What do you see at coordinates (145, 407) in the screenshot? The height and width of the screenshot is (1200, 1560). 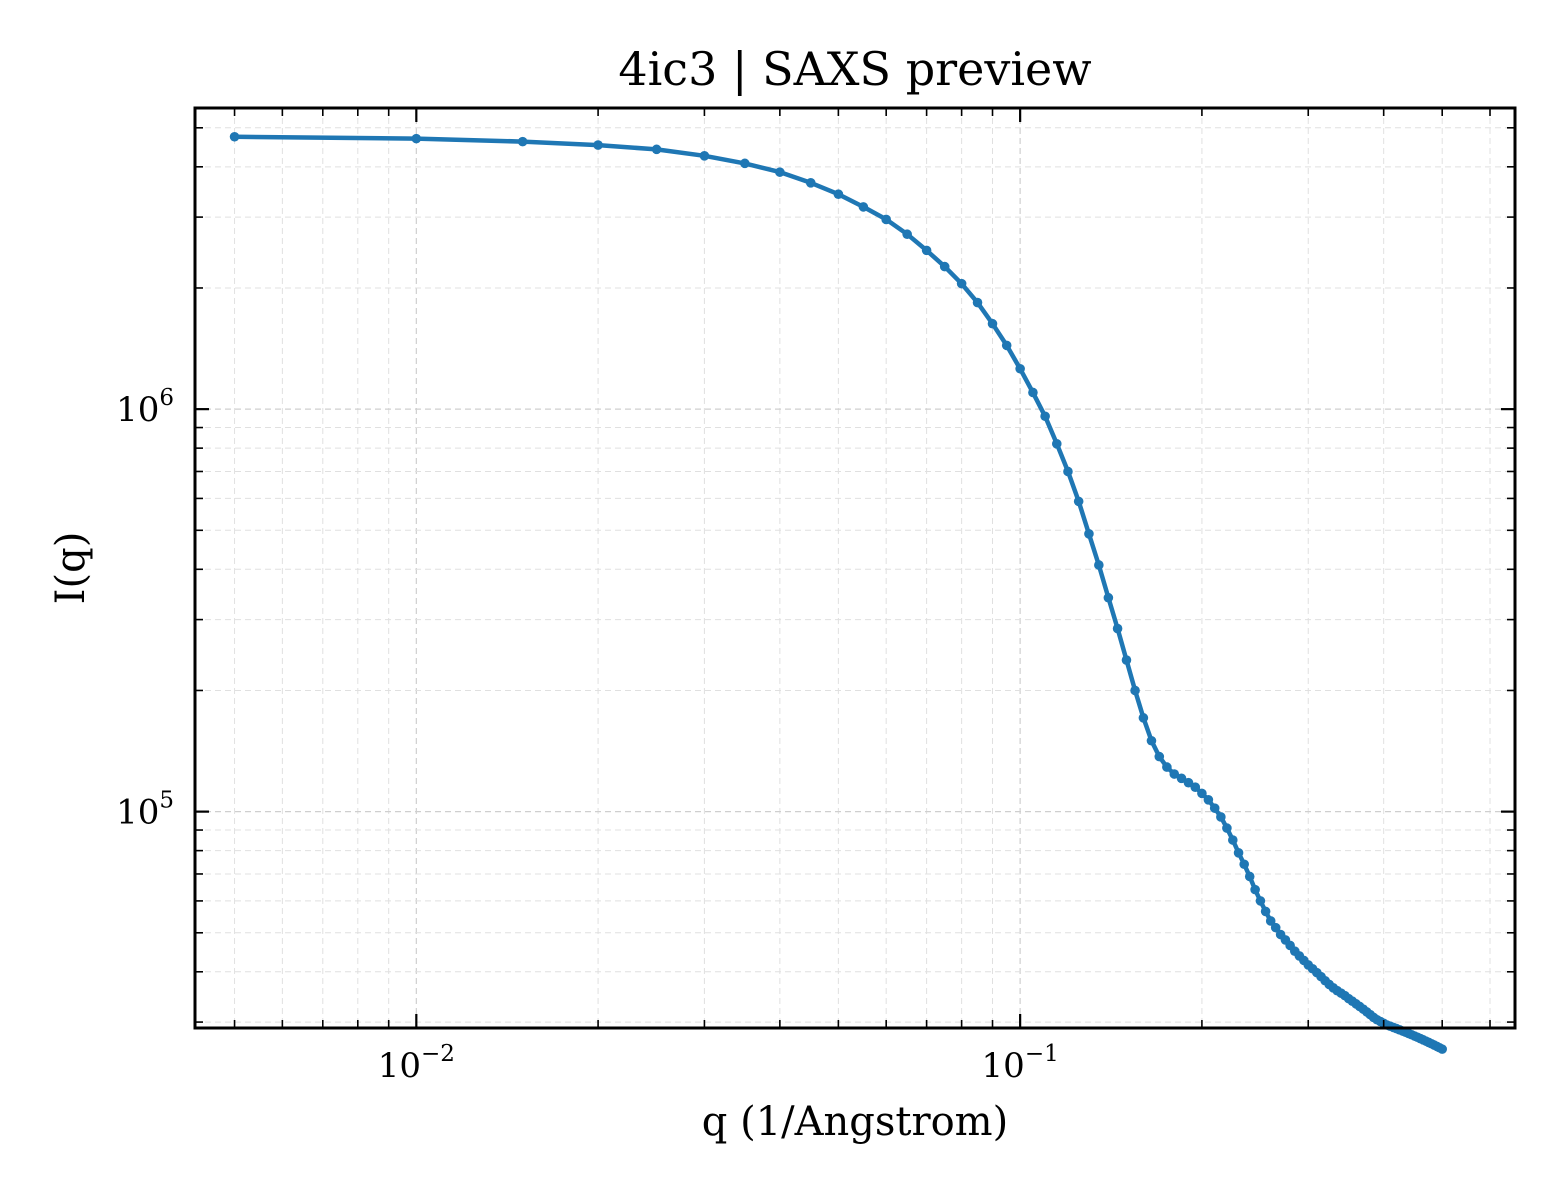 I see `y-tick-label: 10⁶` at bounding box center [145, 407].